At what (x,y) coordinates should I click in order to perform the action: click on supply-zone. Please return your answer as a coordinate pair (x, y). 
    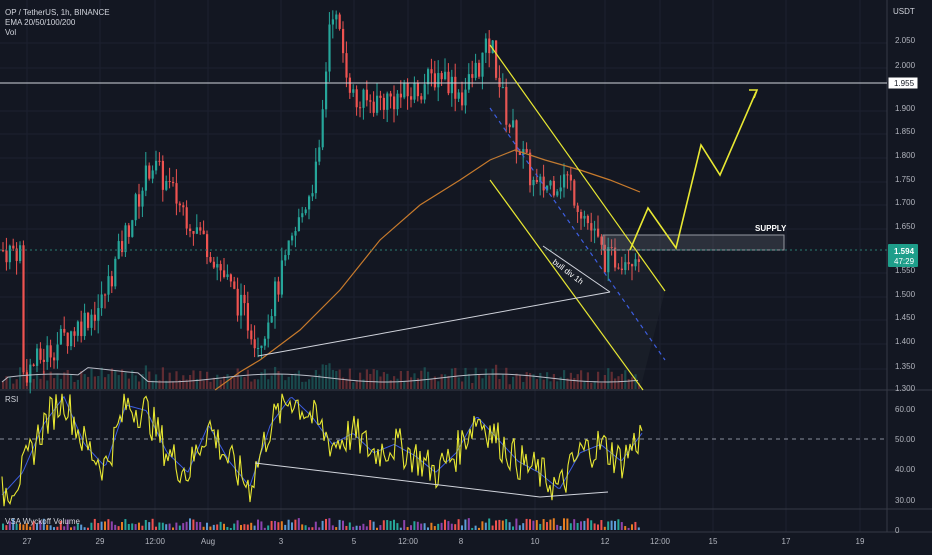
    Looking at the image, I should click on (693, 242).